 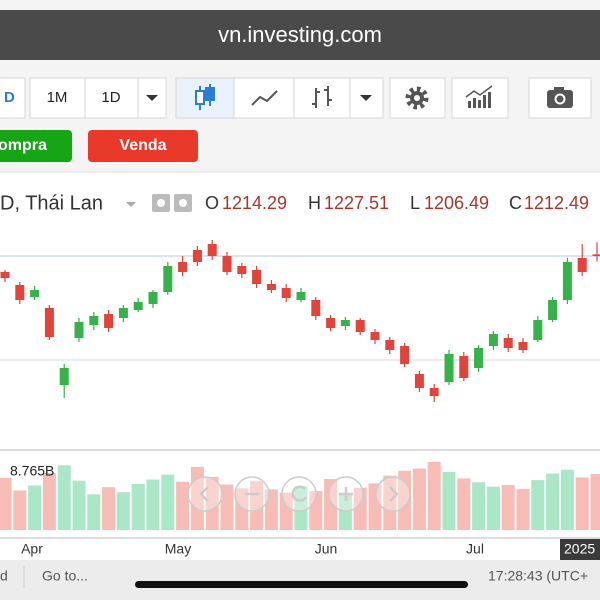 I want to click on ohlc-label: C, so click(x=515, y=203).